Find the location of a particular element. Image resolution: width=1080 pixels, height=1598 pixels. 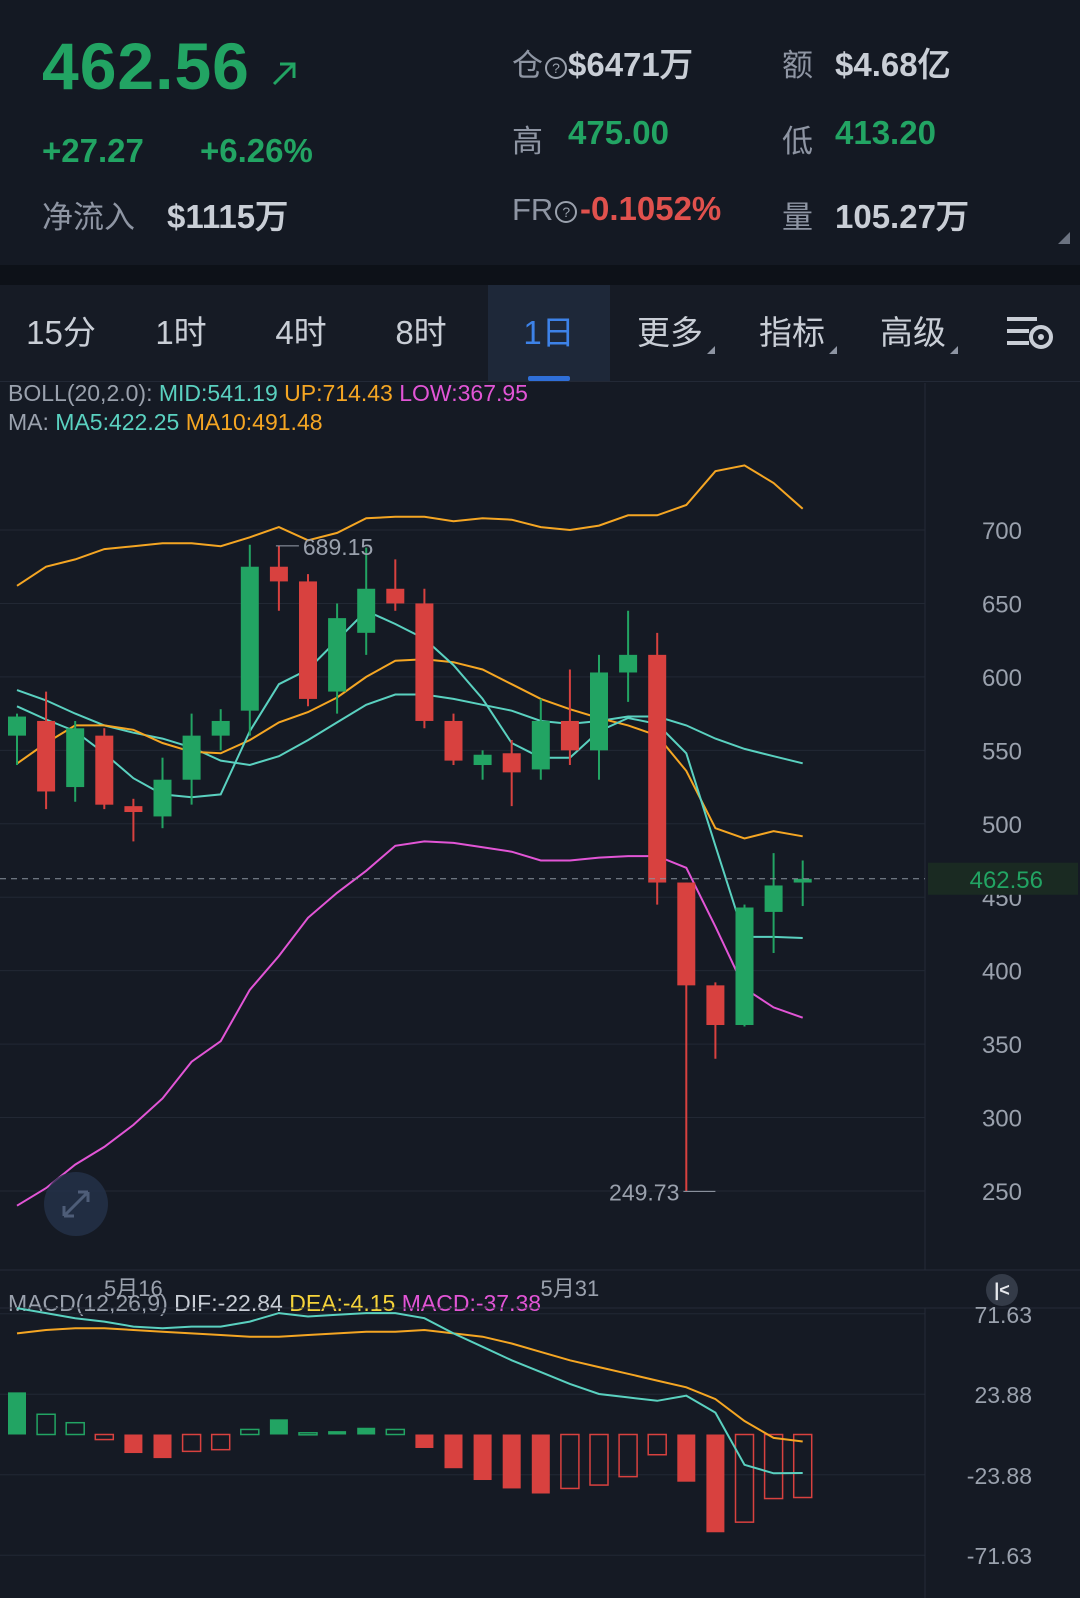

boll-legend-prefix: BOLL(20,2.0): is located at coordinates (80, 393).